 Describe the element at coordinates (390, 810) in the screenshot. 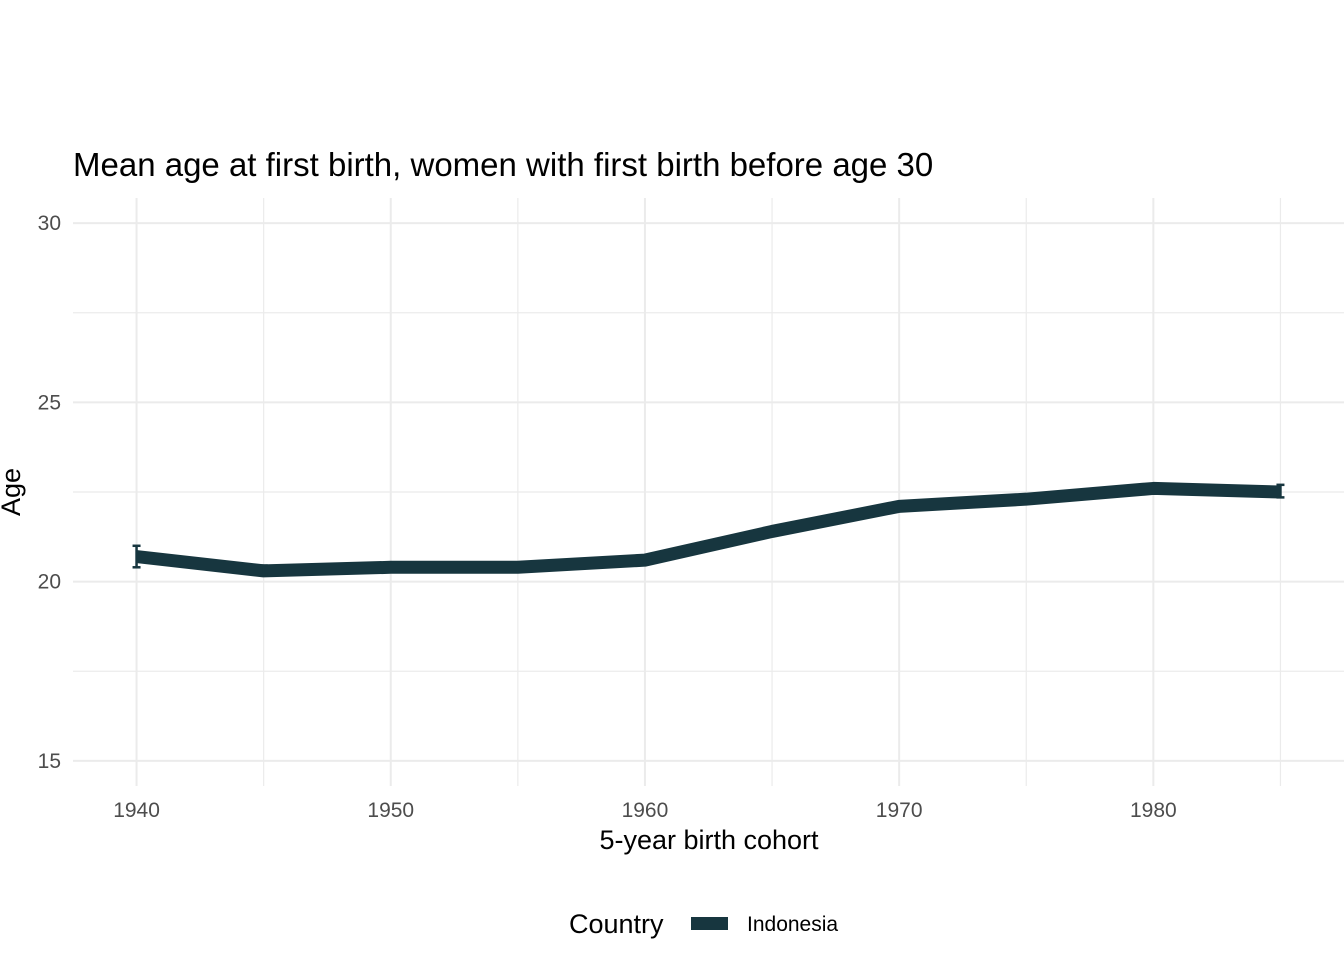

I see `x-tick-label: 1950` at that location.